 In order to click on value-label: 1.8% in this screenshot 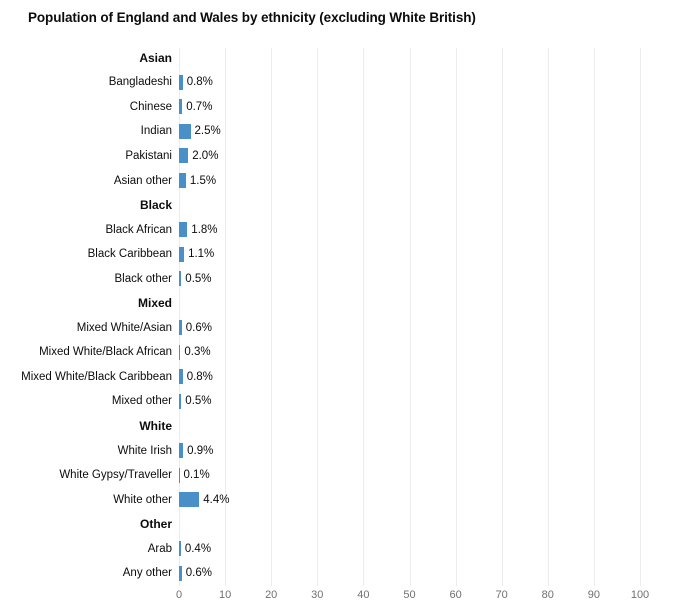, I will do `click(204, 229)`.